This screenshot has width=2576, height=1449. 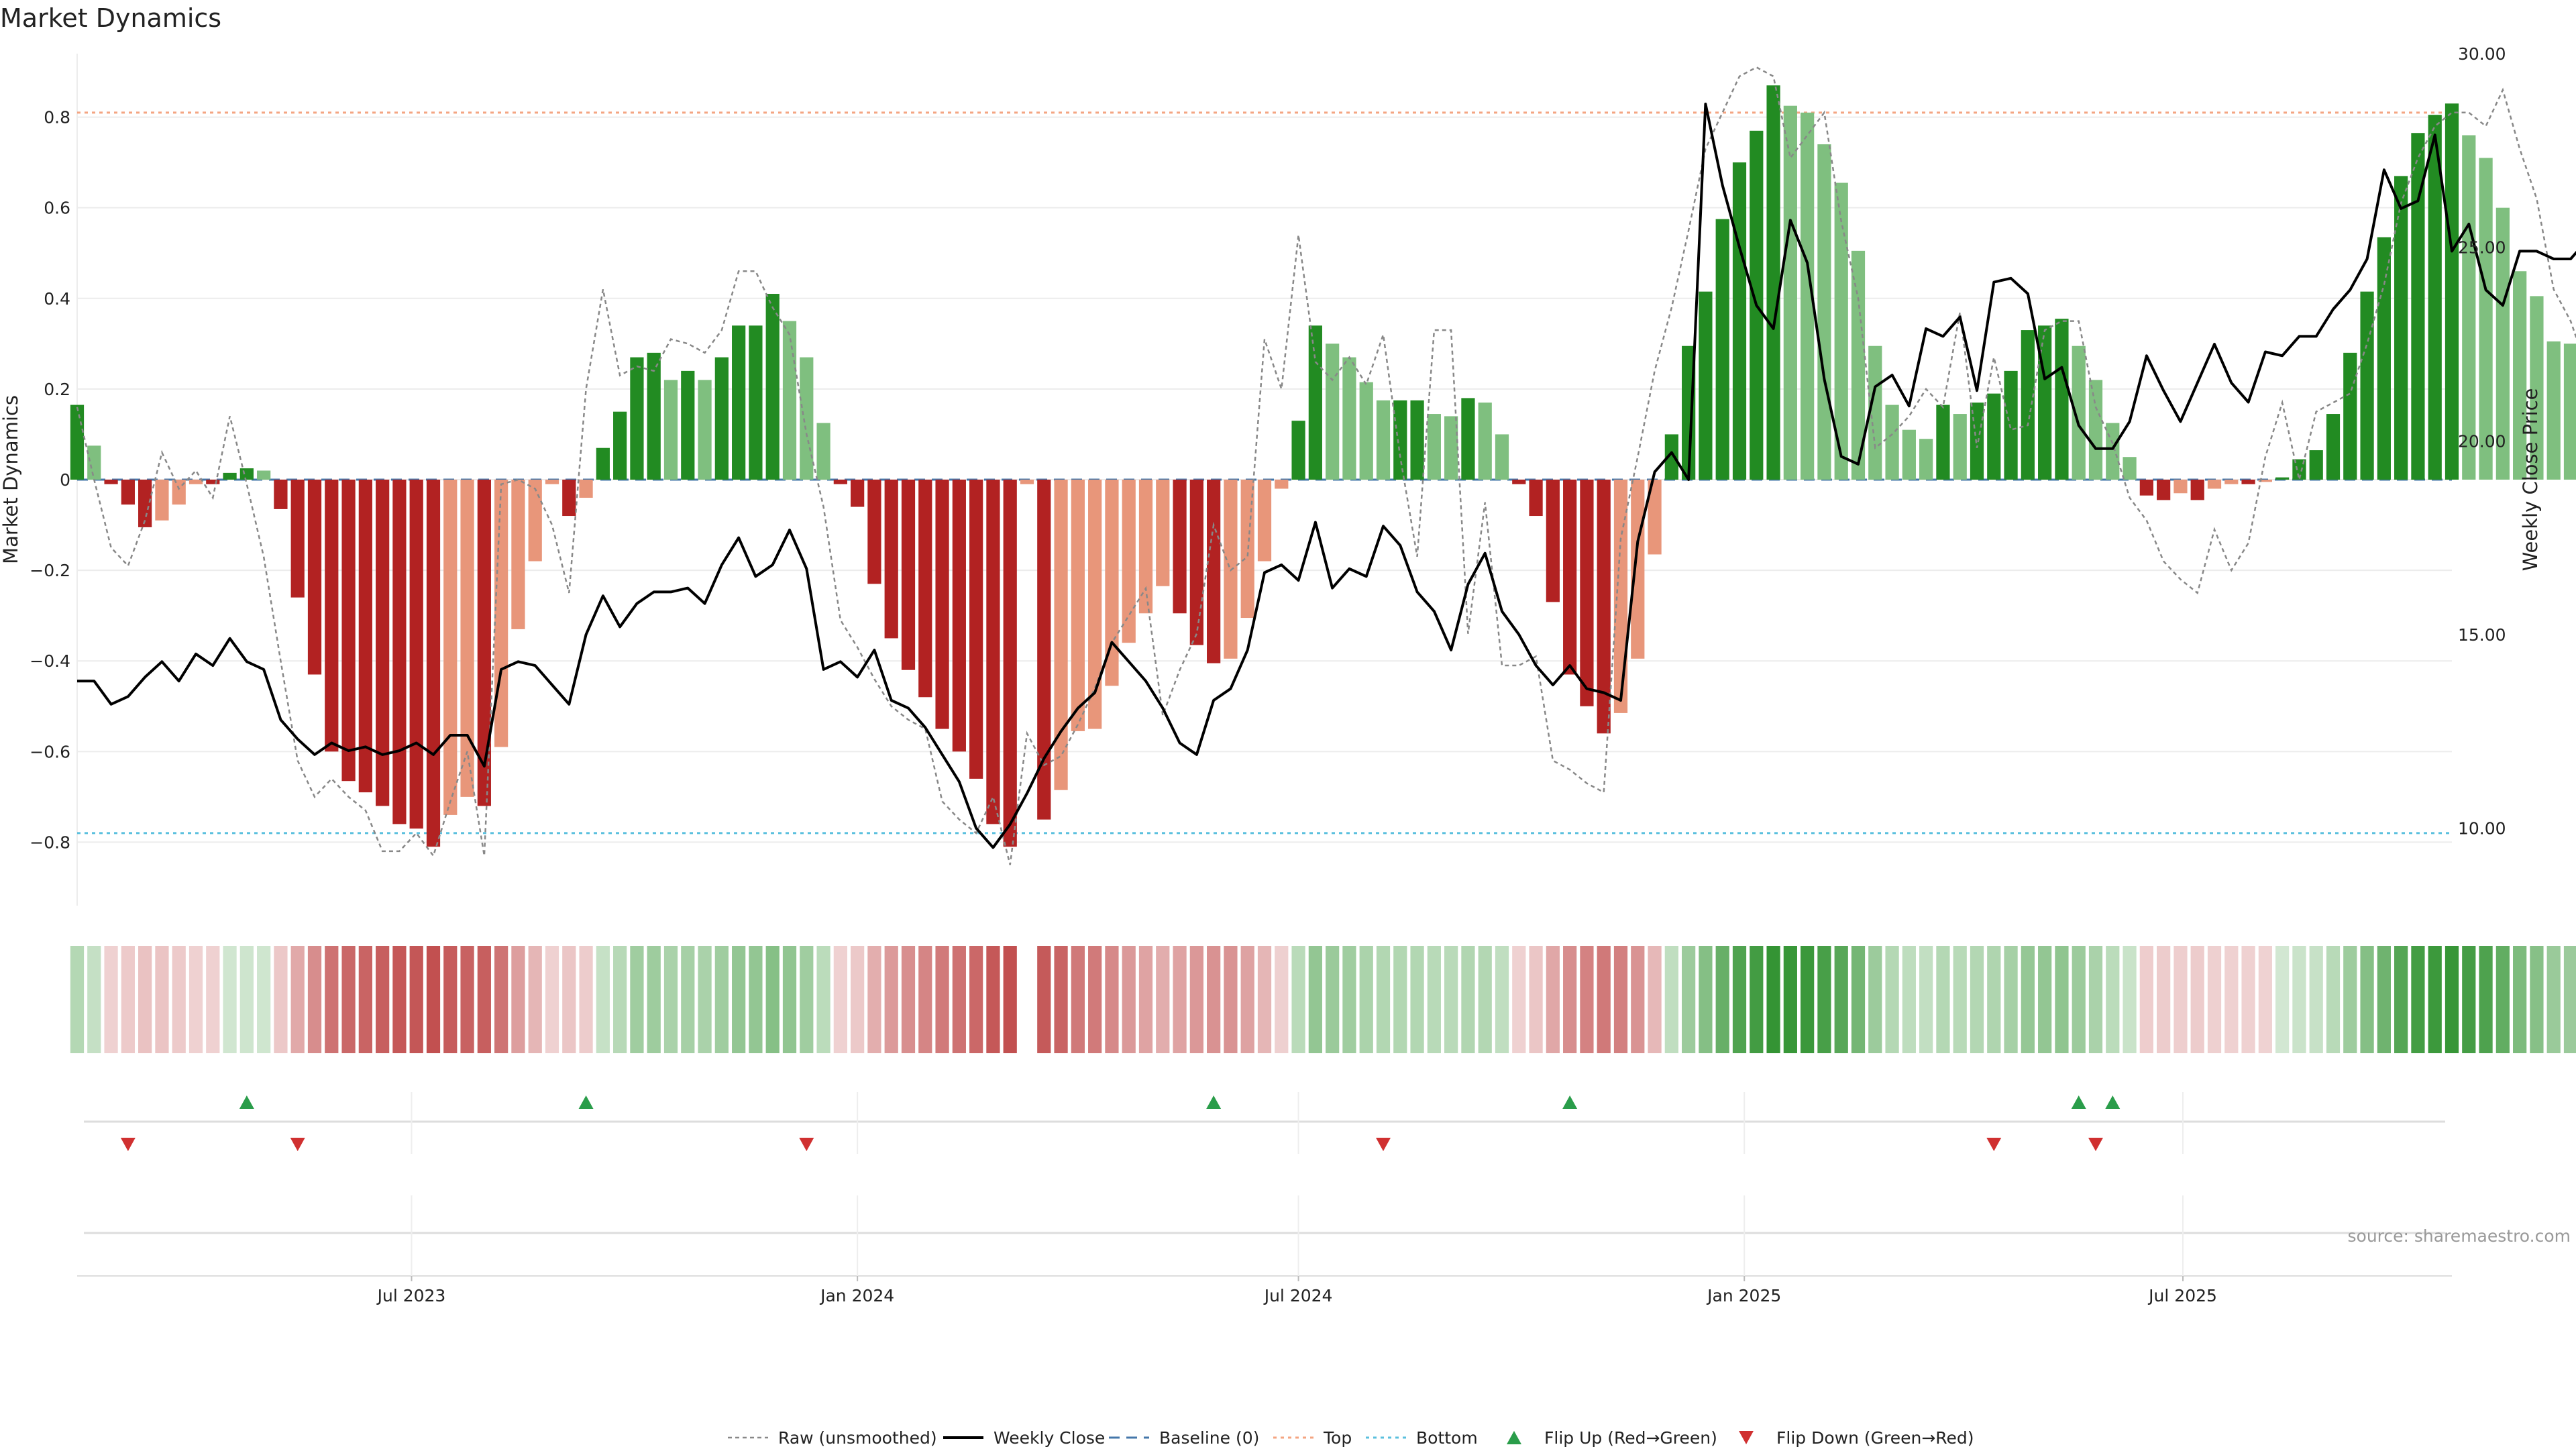 What do you see at coordinates (857, 1438) in the screenshot?
I see `legend-label: Raw (unsmoothed)` at bounding box center [857, 1438].